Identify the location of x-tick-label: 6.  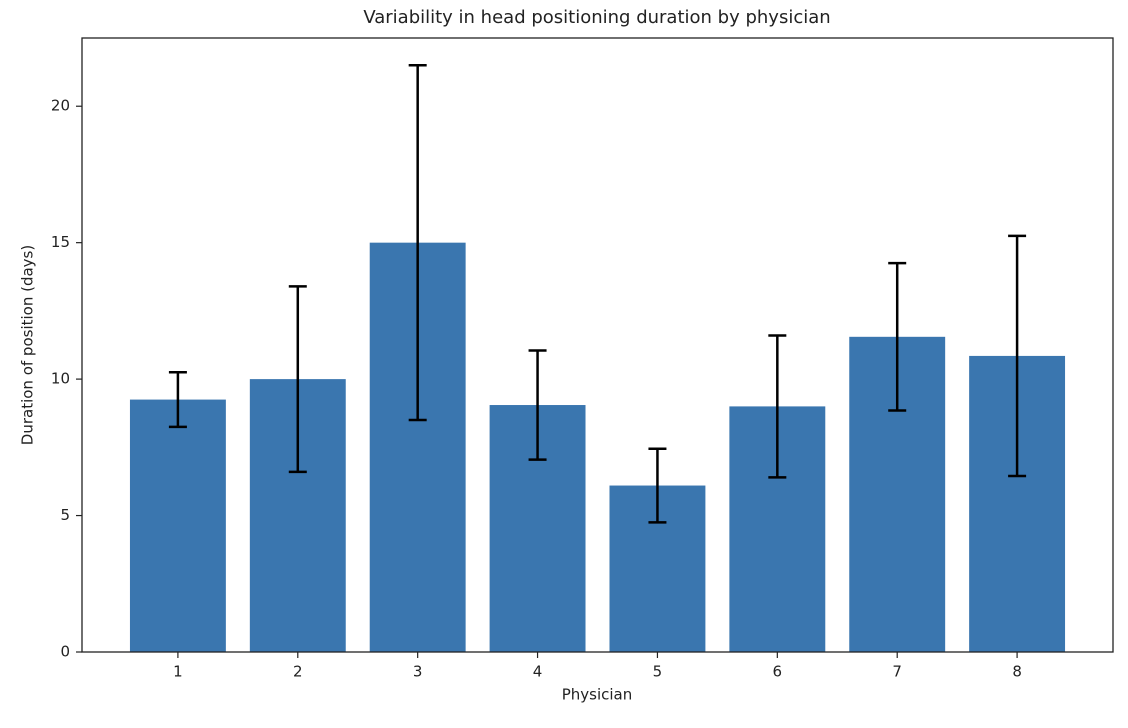
(778, 672).